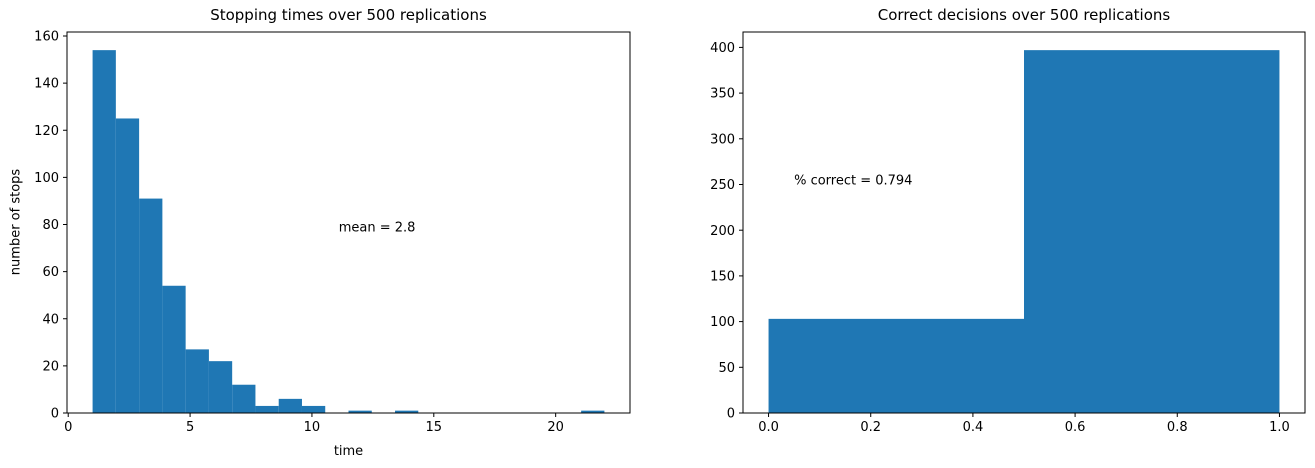 Image resolution: width=1315 pixels, height=468 pixels. I want to click on left-x-axis-label: time, so click(348, 451).